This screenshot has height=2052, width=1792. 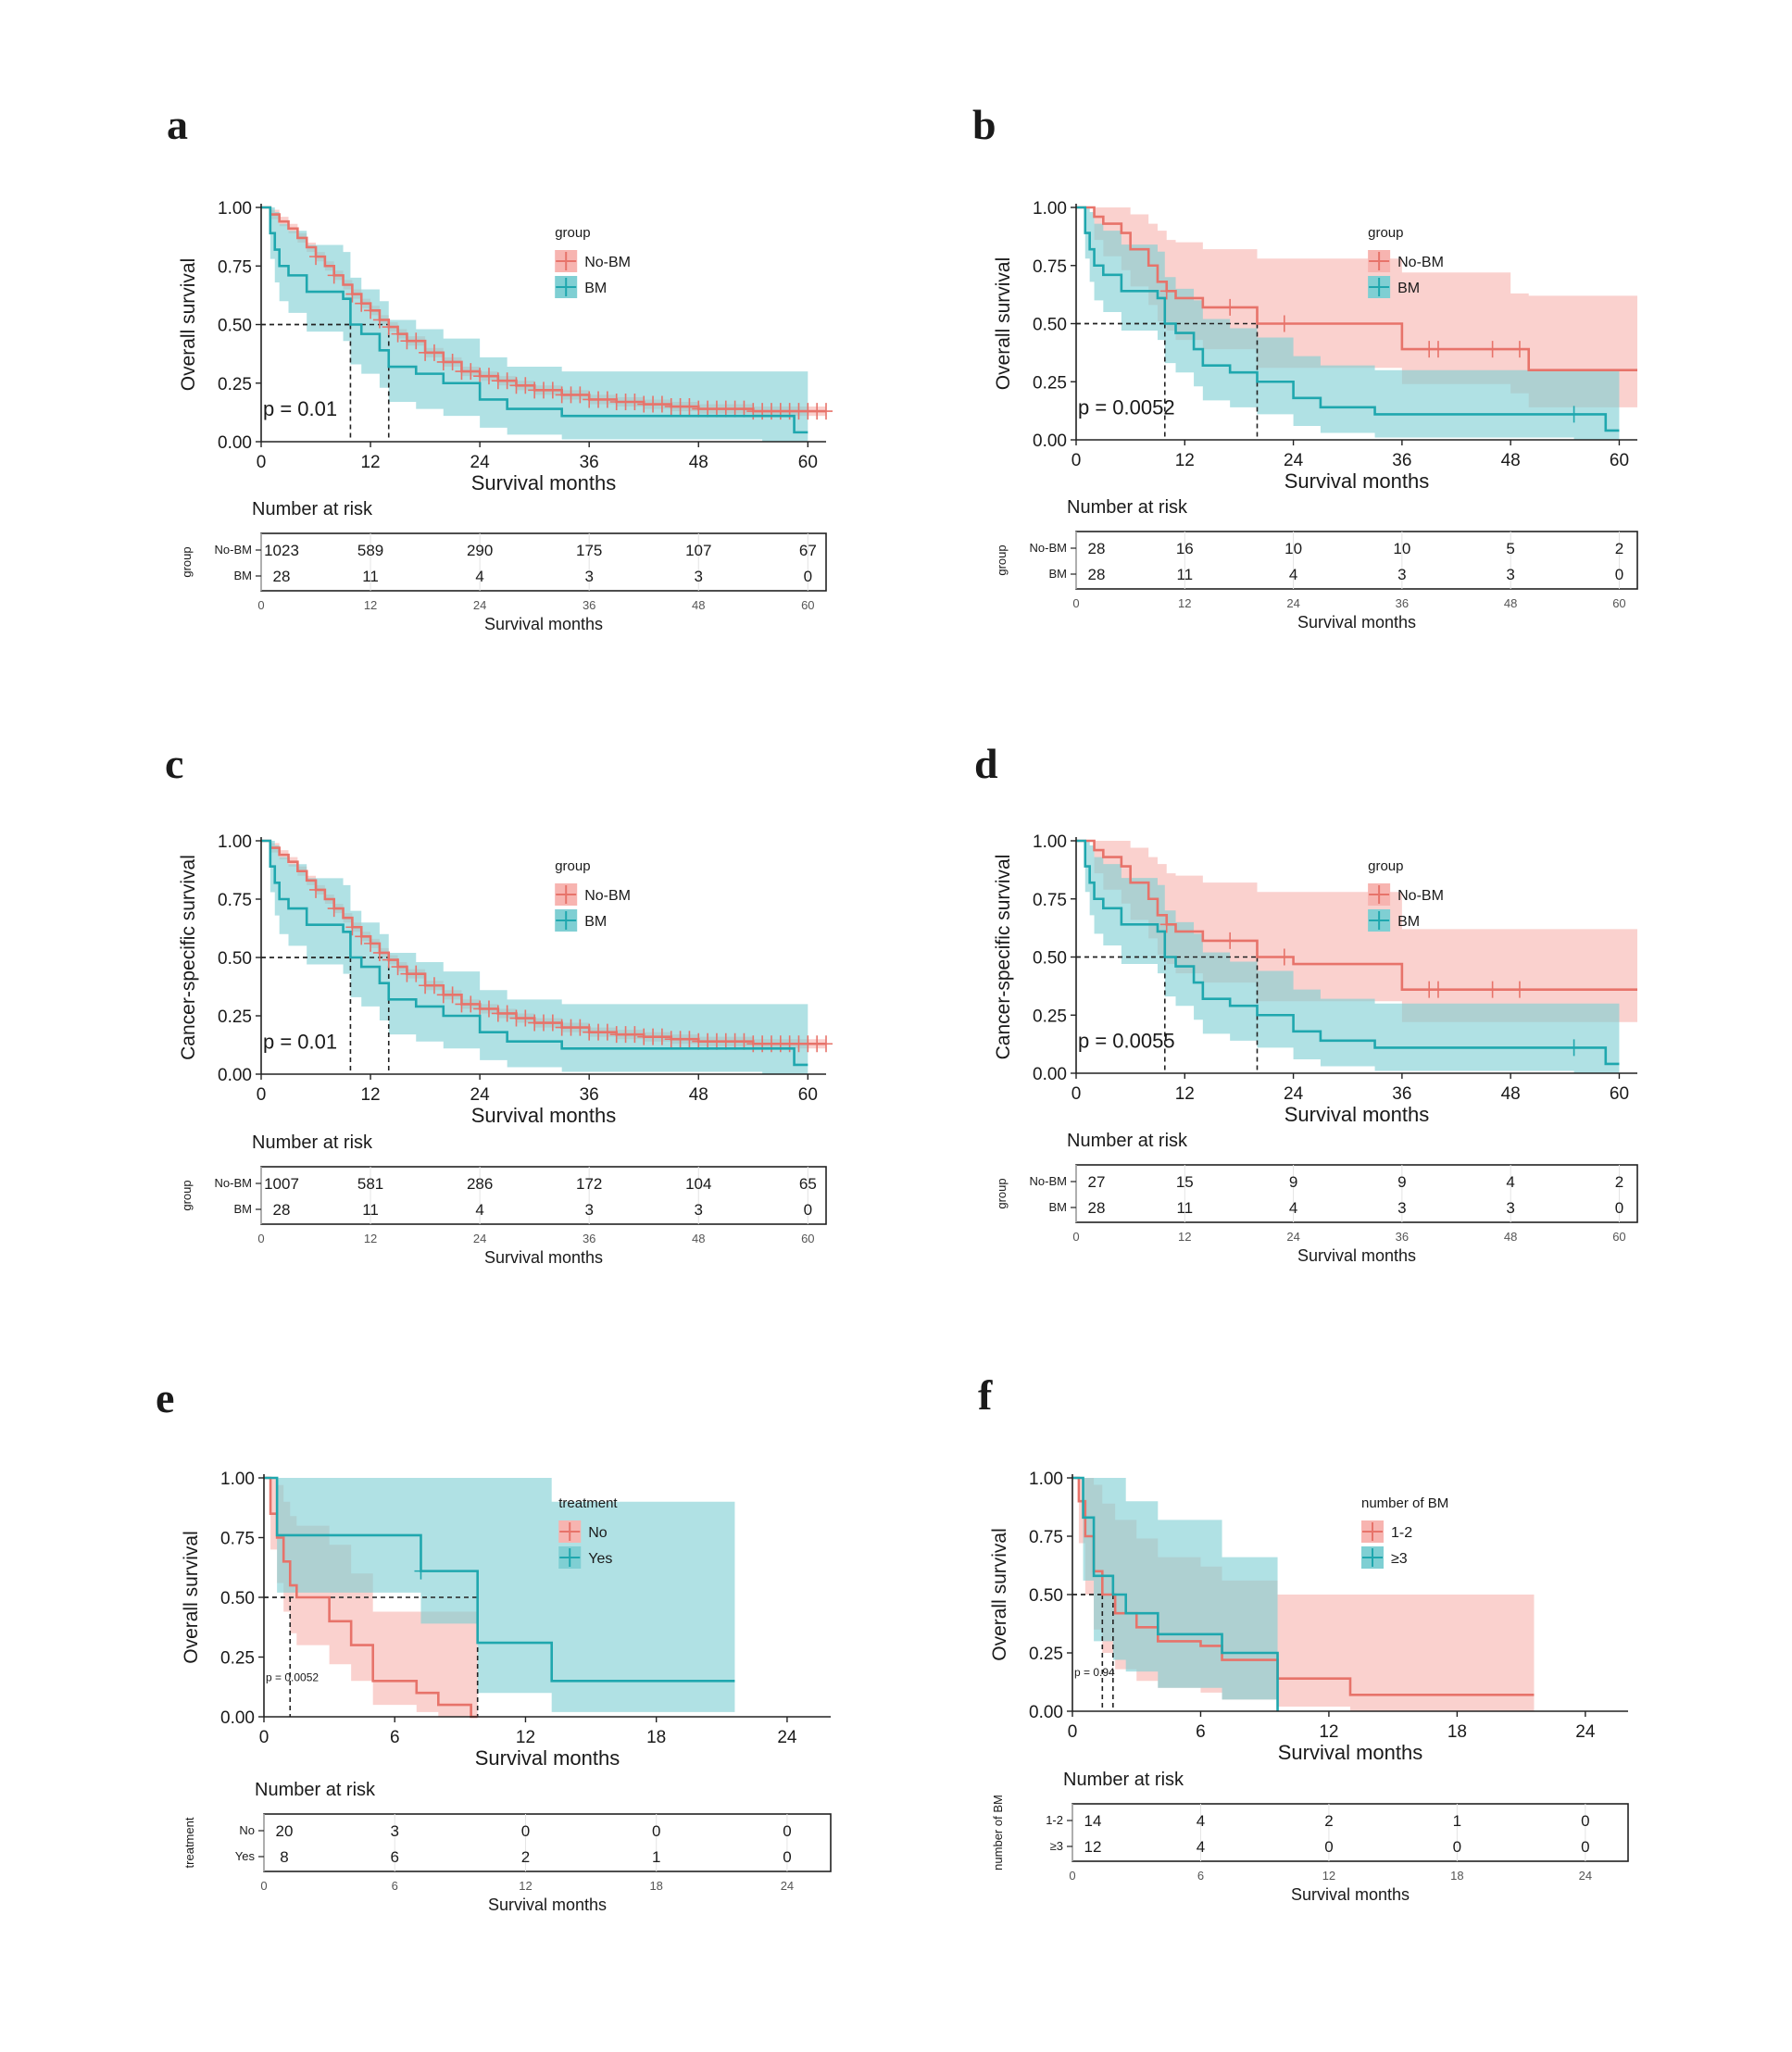 I want to click on risk-value: 8, so click(x=284, y=1857).